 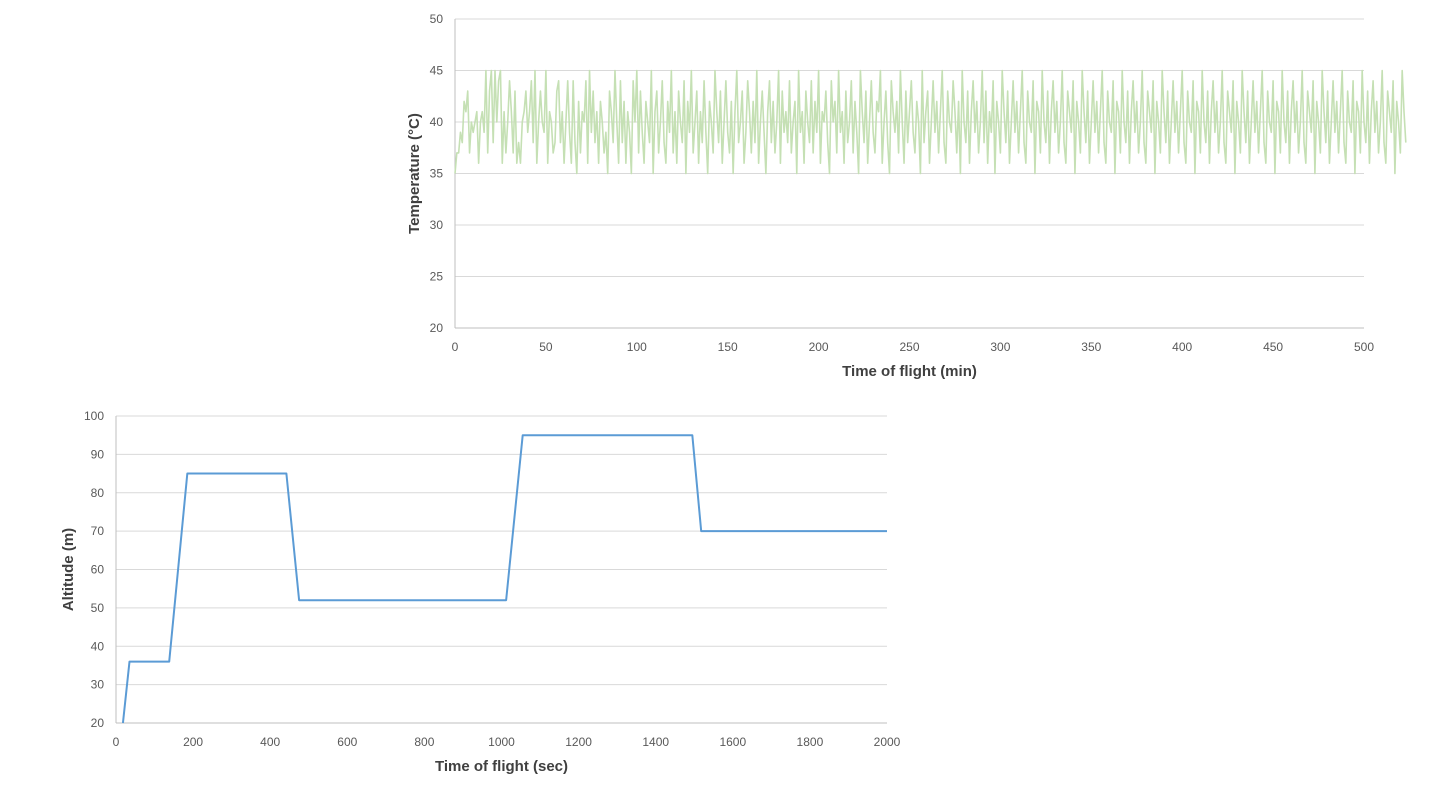 What do you see at coordinates (98, 570) in the screenshot?
I see `alt-y-tick-label: 60` at bounding box center [98, 570].